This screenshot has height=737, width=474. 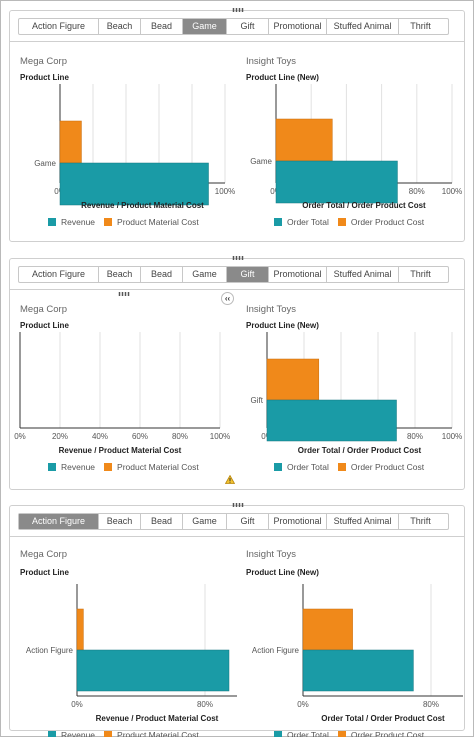 I want to click on category-label: Game, so click(x=45, y=163).